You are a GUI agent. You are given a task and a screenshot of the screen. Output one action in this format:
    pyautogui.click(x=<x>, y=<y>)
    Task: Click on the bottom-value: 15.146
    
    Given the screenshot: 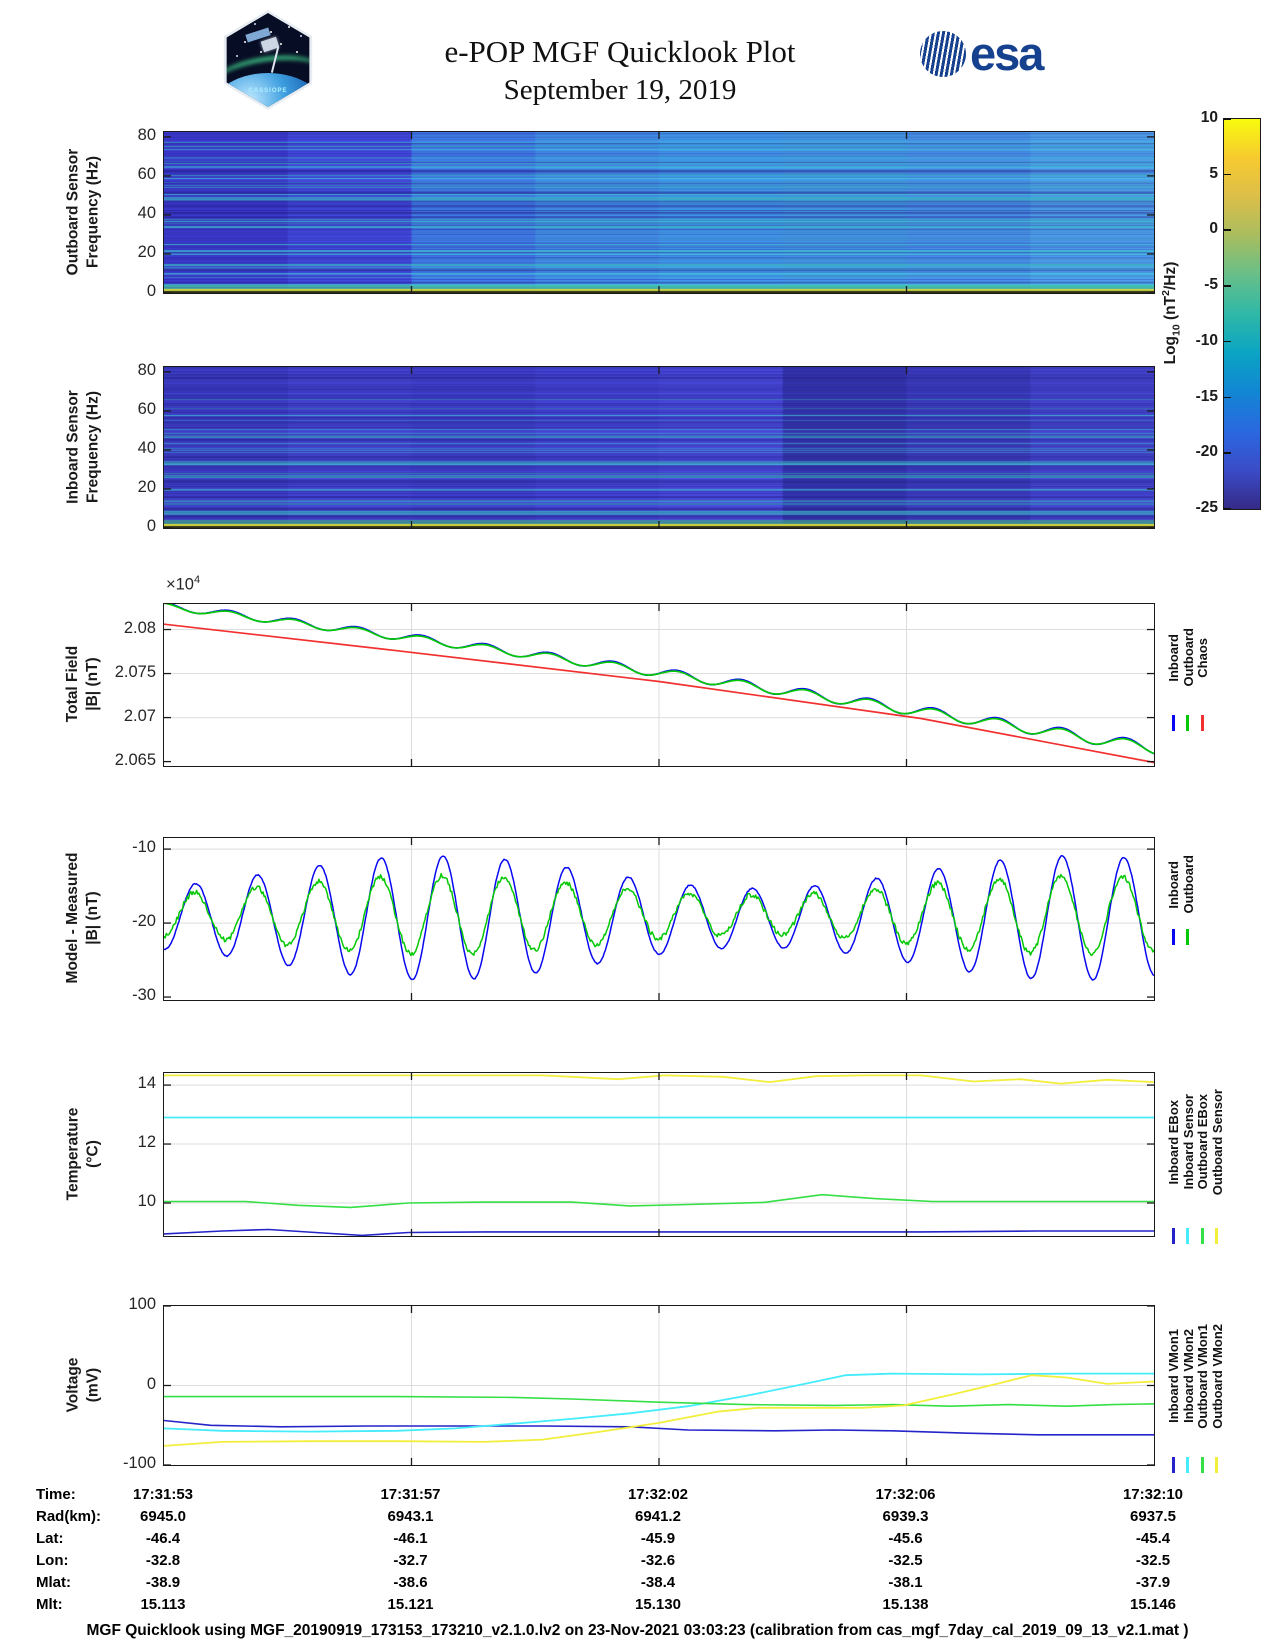 What is the action you would take?
    pyautogui.click(x=1153, y=1604)
    